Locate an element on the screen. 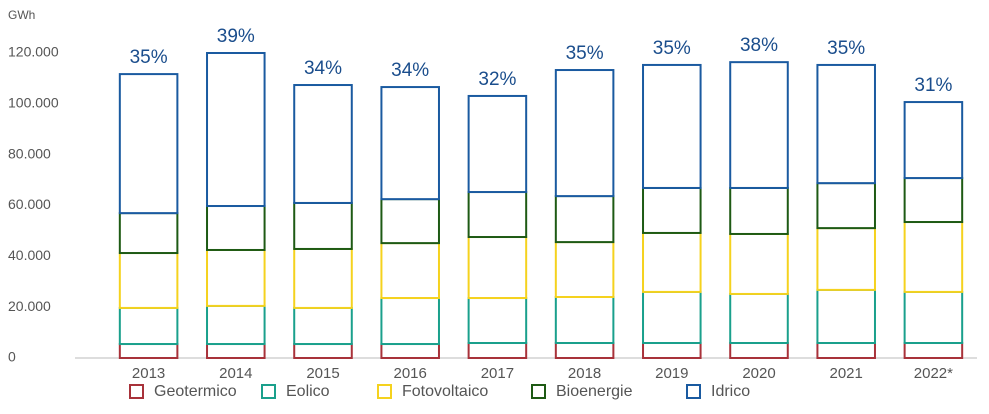  legend-label: Bioenergie is located at coordinates (594, 391).